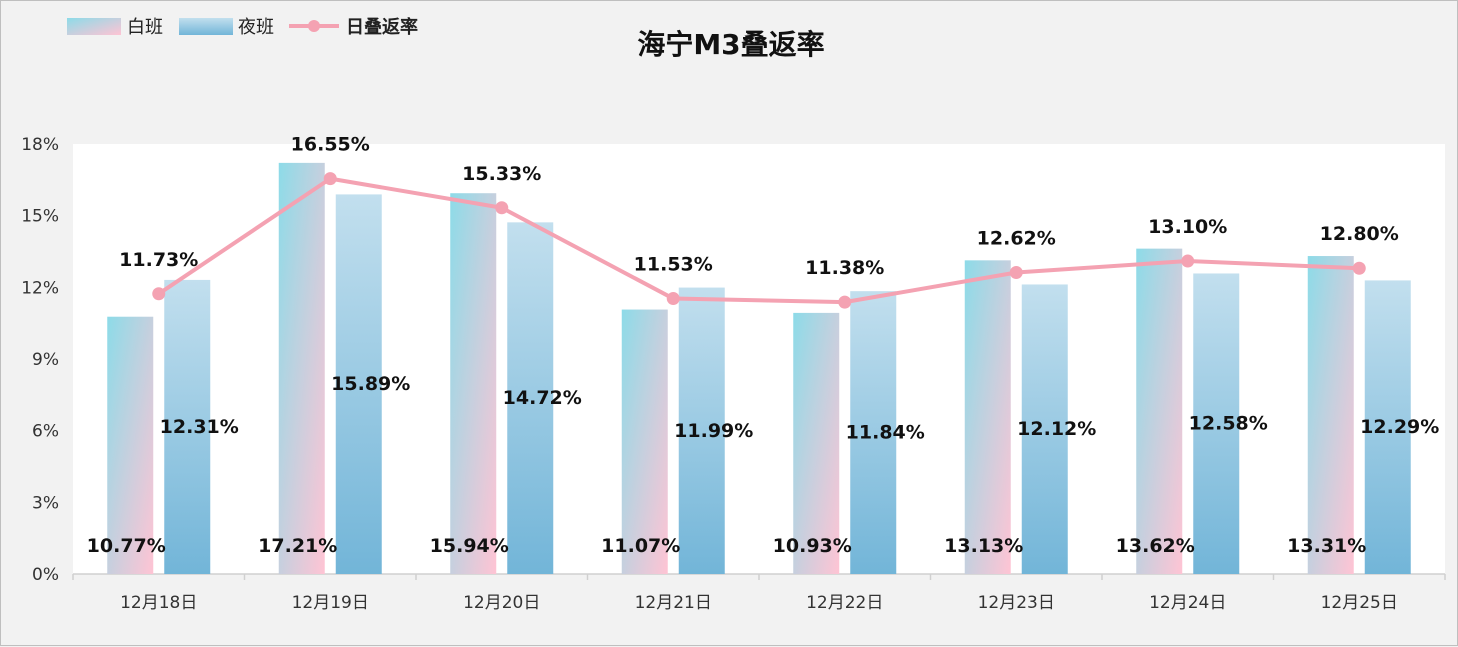 The width and height of the screenshot is (1458, 647). What do you see at coordinates (542, 398) in the screenshot?
I see `data-label-night: 14.72%` at bounding box center [542, 398].